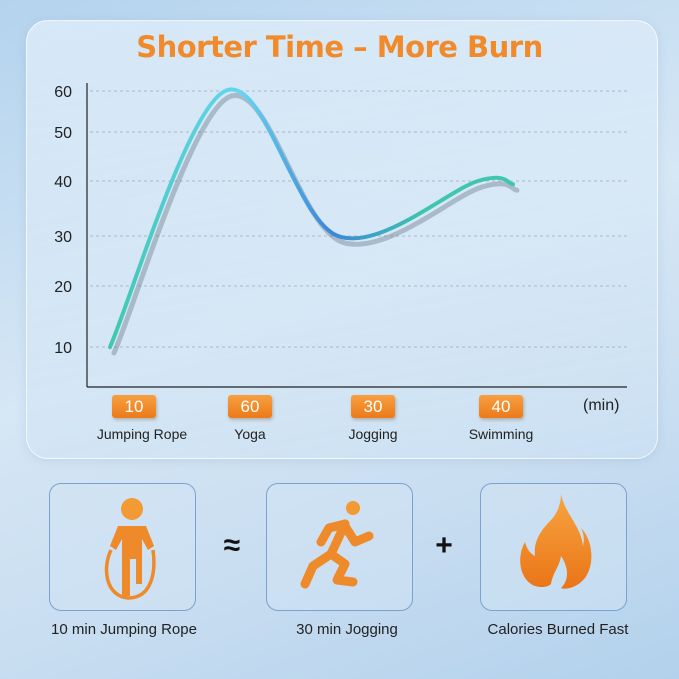  I want to click on approx-symbol: ≈, so click(232, 545).